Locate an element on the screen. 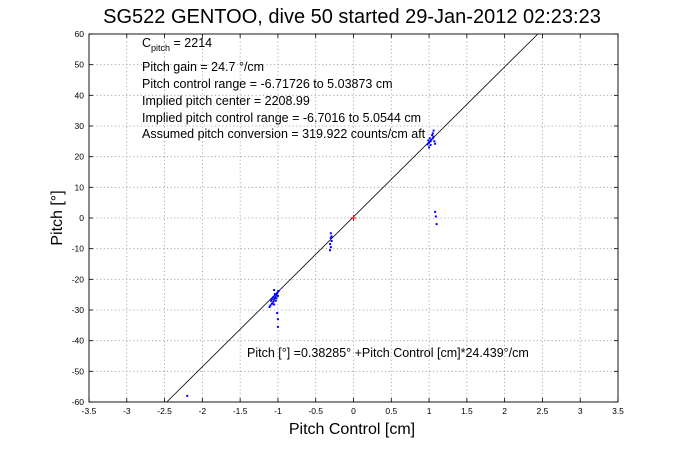 Image resolution: width=681 pixels, height=454 pixels. center-marker is located at coordinates (353, 218).